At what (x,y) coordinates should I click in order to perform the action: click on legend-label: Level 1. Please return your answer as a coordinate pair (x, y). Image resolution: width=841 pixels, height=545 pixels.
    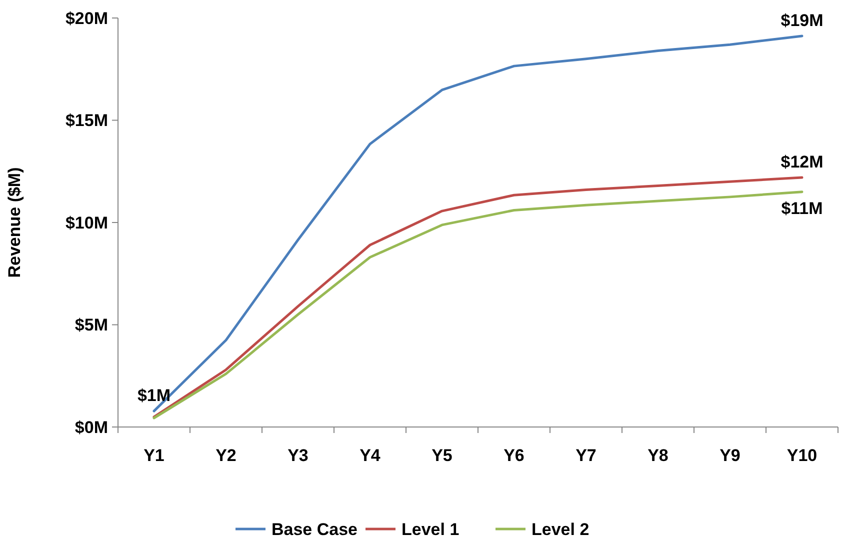
    Looking at the image, I should click on (431, 529).